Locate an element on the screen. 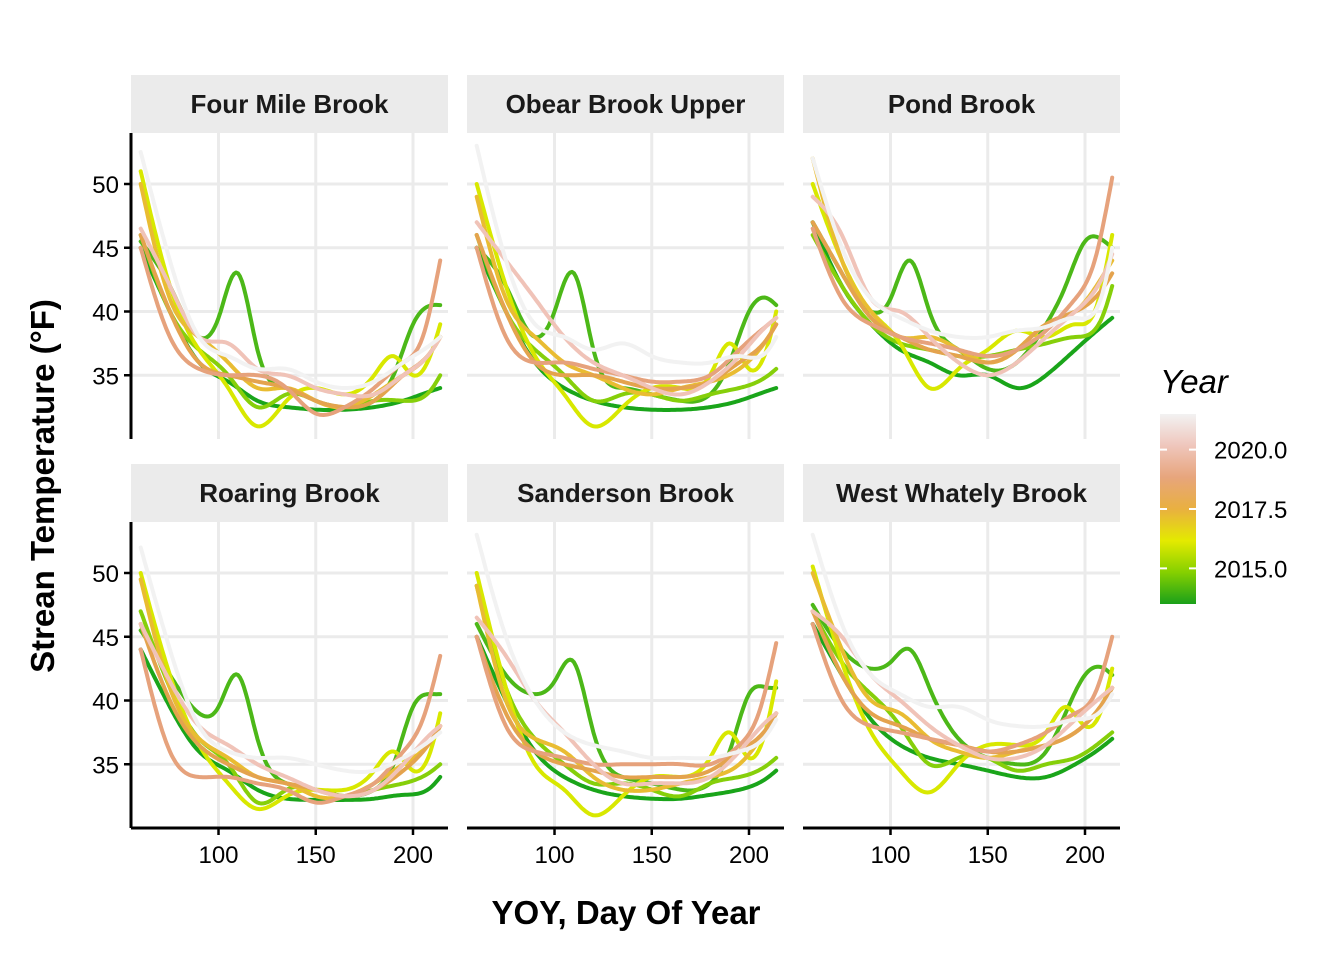 The image size is (1344, 965). legend-tick-label: 2017.5 is located at coordinates (1250, 510).